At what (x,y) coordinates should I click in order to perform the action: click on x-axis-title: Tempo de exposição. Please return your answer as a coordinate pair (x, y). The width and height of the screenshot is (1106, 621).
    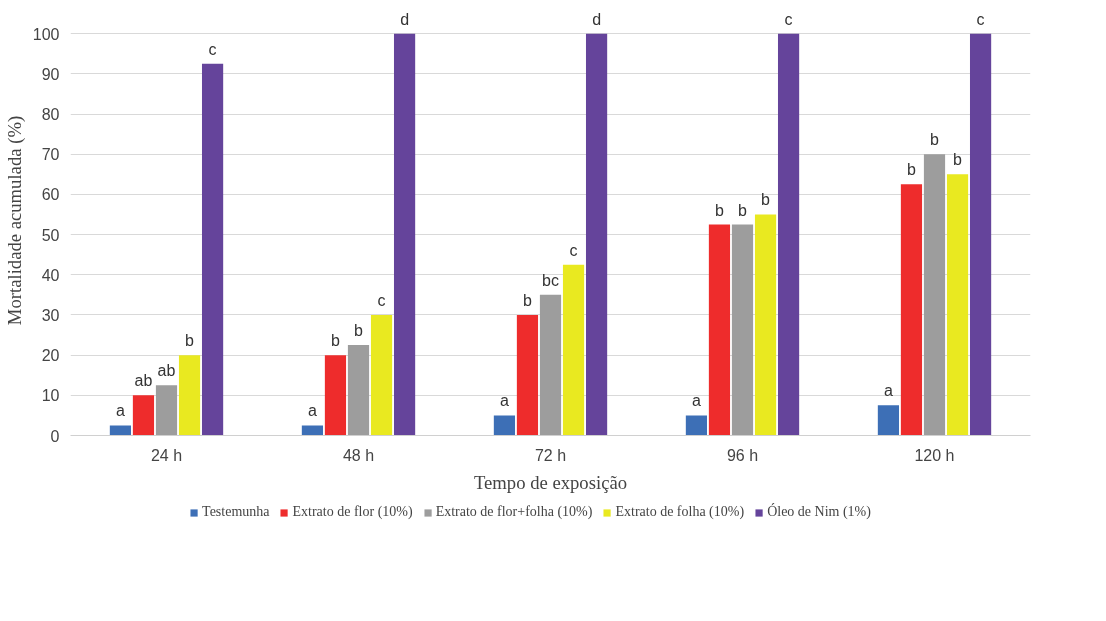
    Looking at the image, I should click on (550, 482).